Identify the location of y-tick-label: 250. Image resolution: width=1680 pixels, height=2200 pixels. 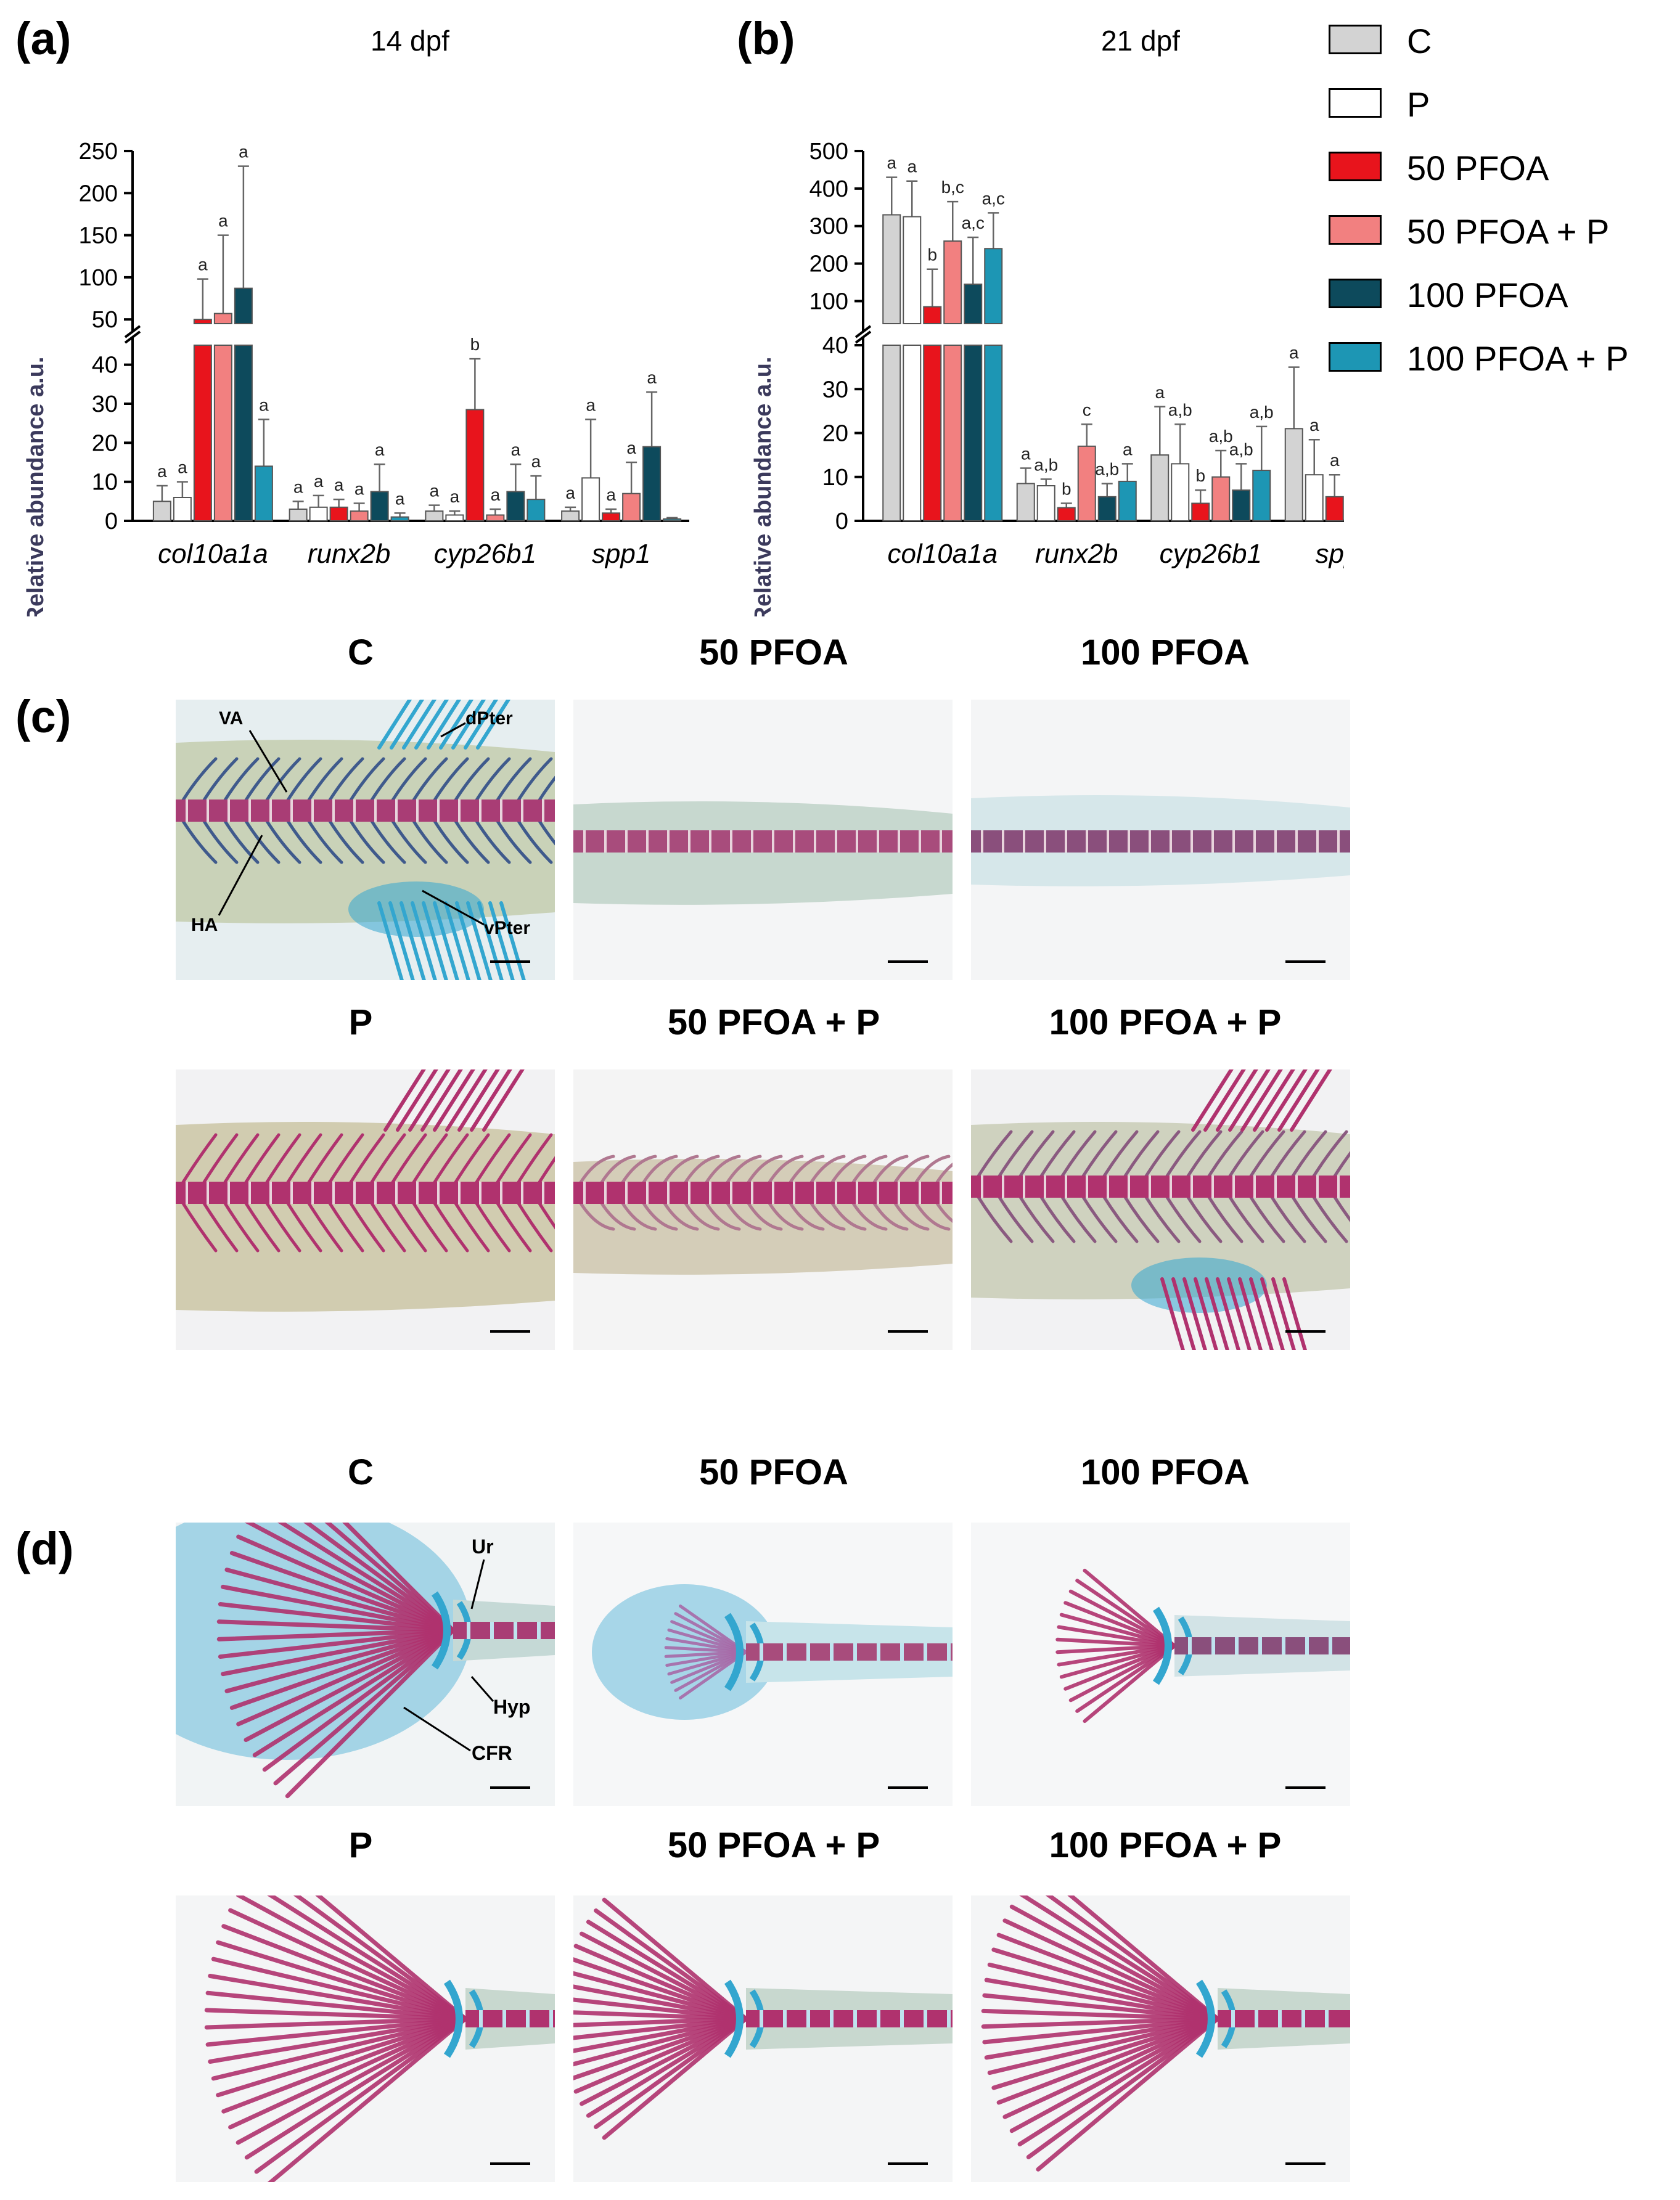
(99, 152).